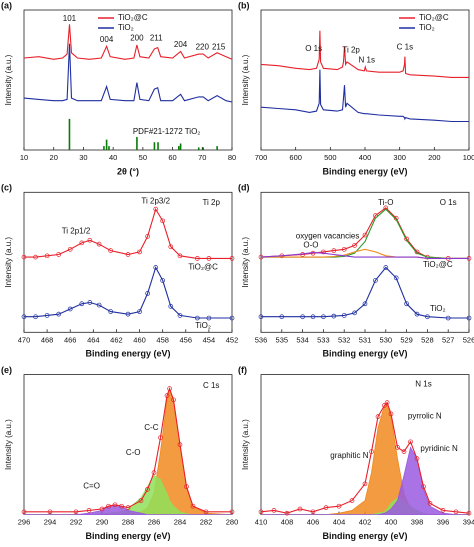 The height and width of the screenshot is (547, 474). What do you see at coordinates (261, 339) in the screenshot?
I see `x-tick-label: 536` at bounding box center [261, 339].